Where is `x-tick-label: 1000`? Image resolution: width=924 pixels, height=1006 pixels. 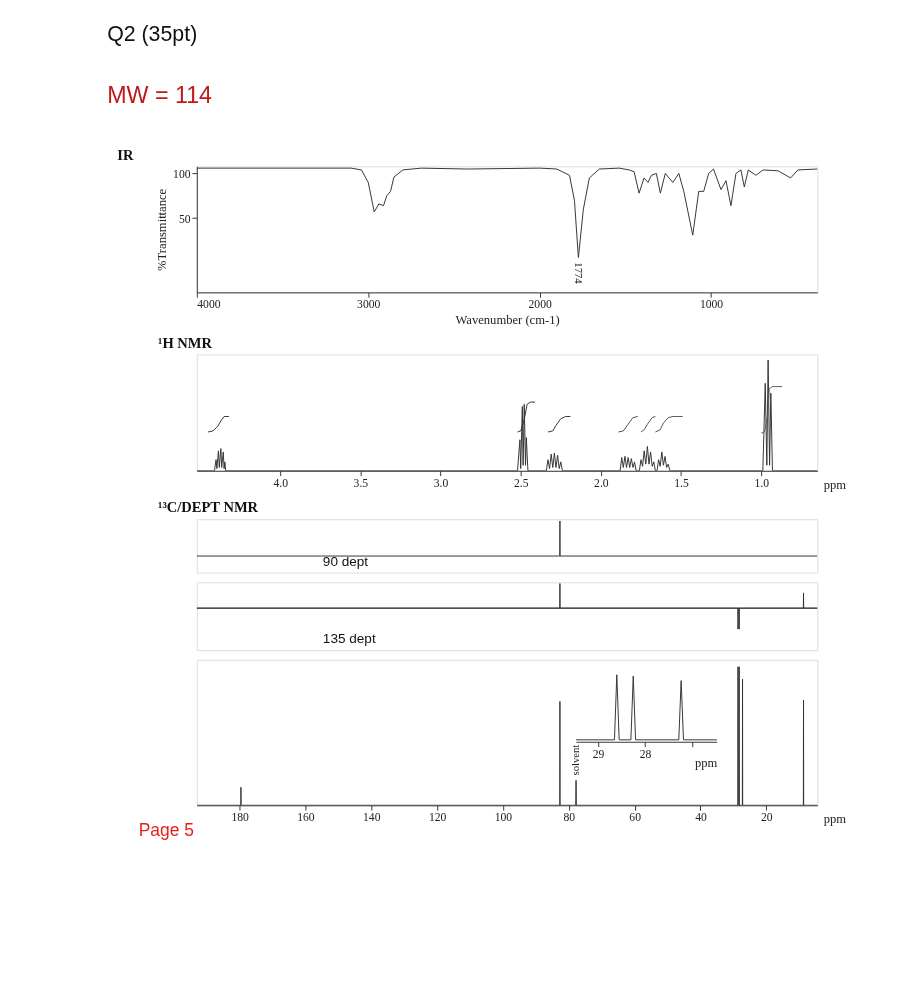 x-tick-label: 1000 is located at coordinates (711, 305).